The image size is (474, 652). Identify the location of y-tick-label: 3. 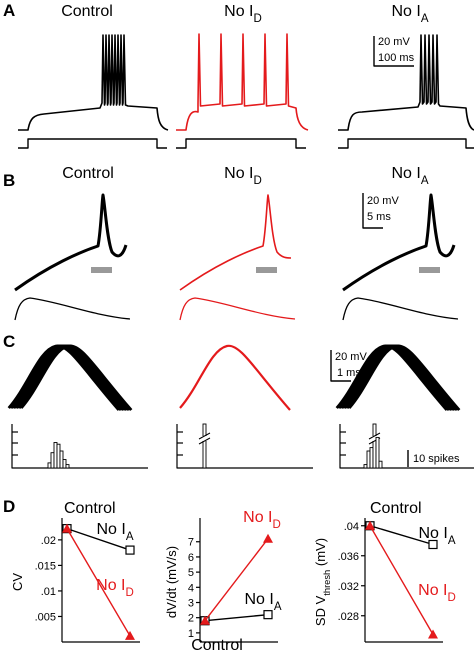
(191, 604).